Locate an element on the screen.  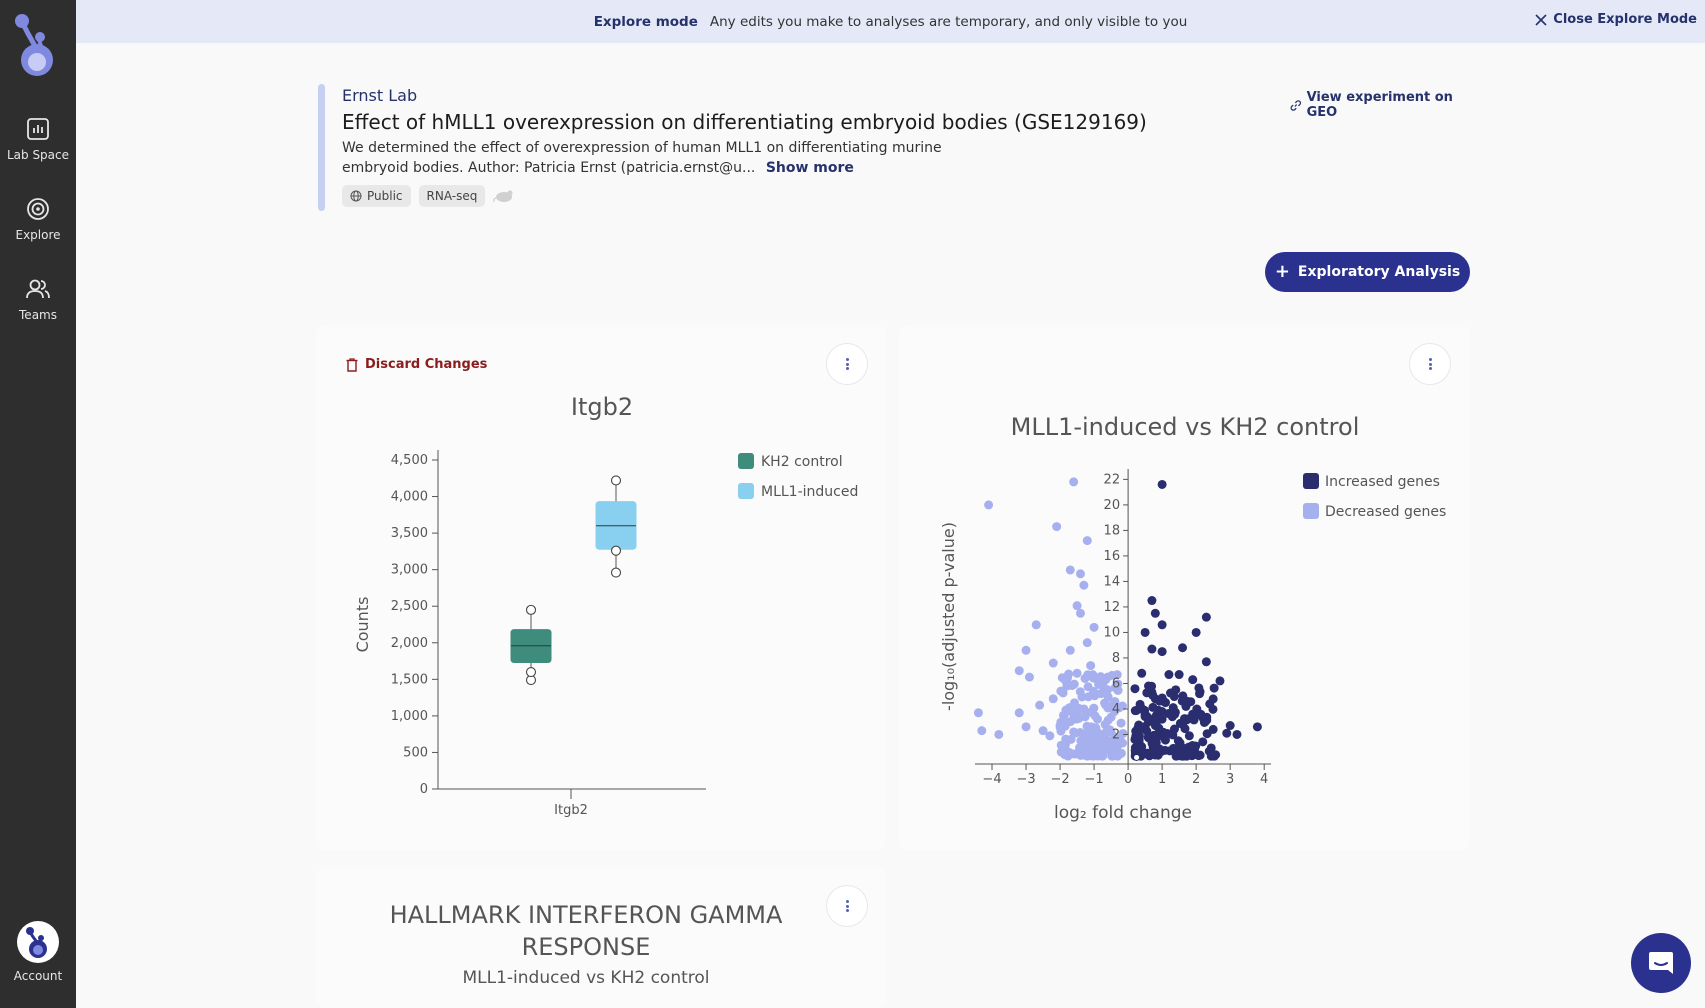
x-tick-label: 1 is located at coordinates (1162, 779).